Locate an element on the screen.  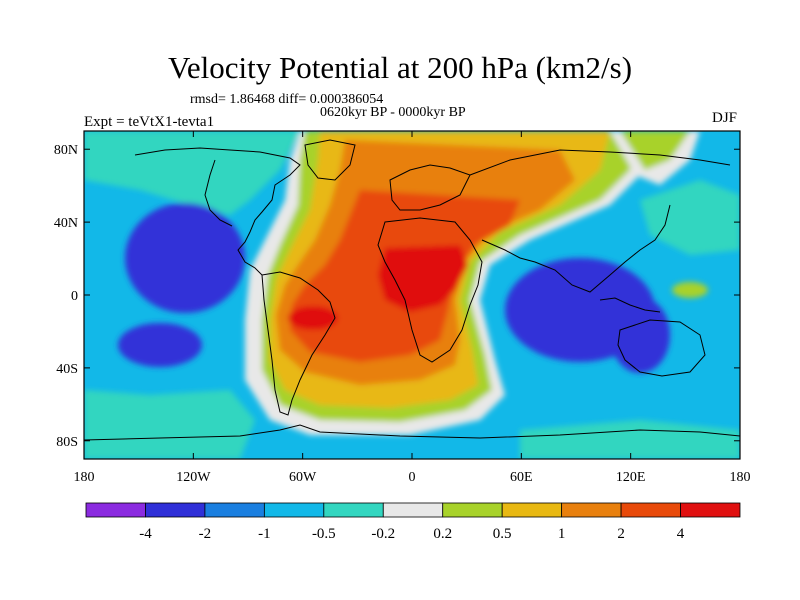
y-tick-label: 80S is located at coordinates (67, 442).